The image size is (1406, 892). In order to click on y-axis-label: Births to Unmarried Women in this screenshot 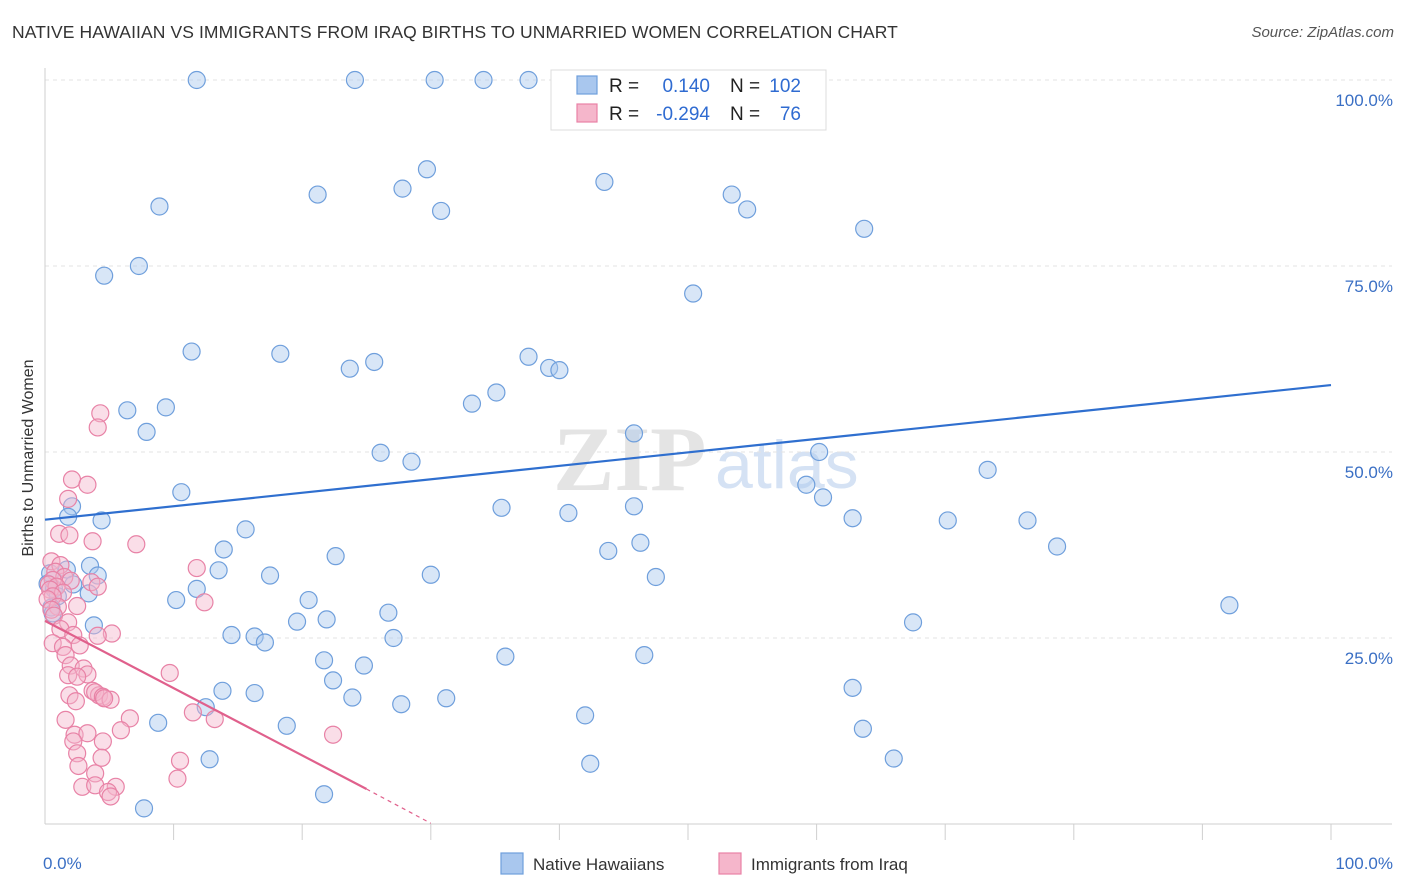, I will do `click(28, 457)`.